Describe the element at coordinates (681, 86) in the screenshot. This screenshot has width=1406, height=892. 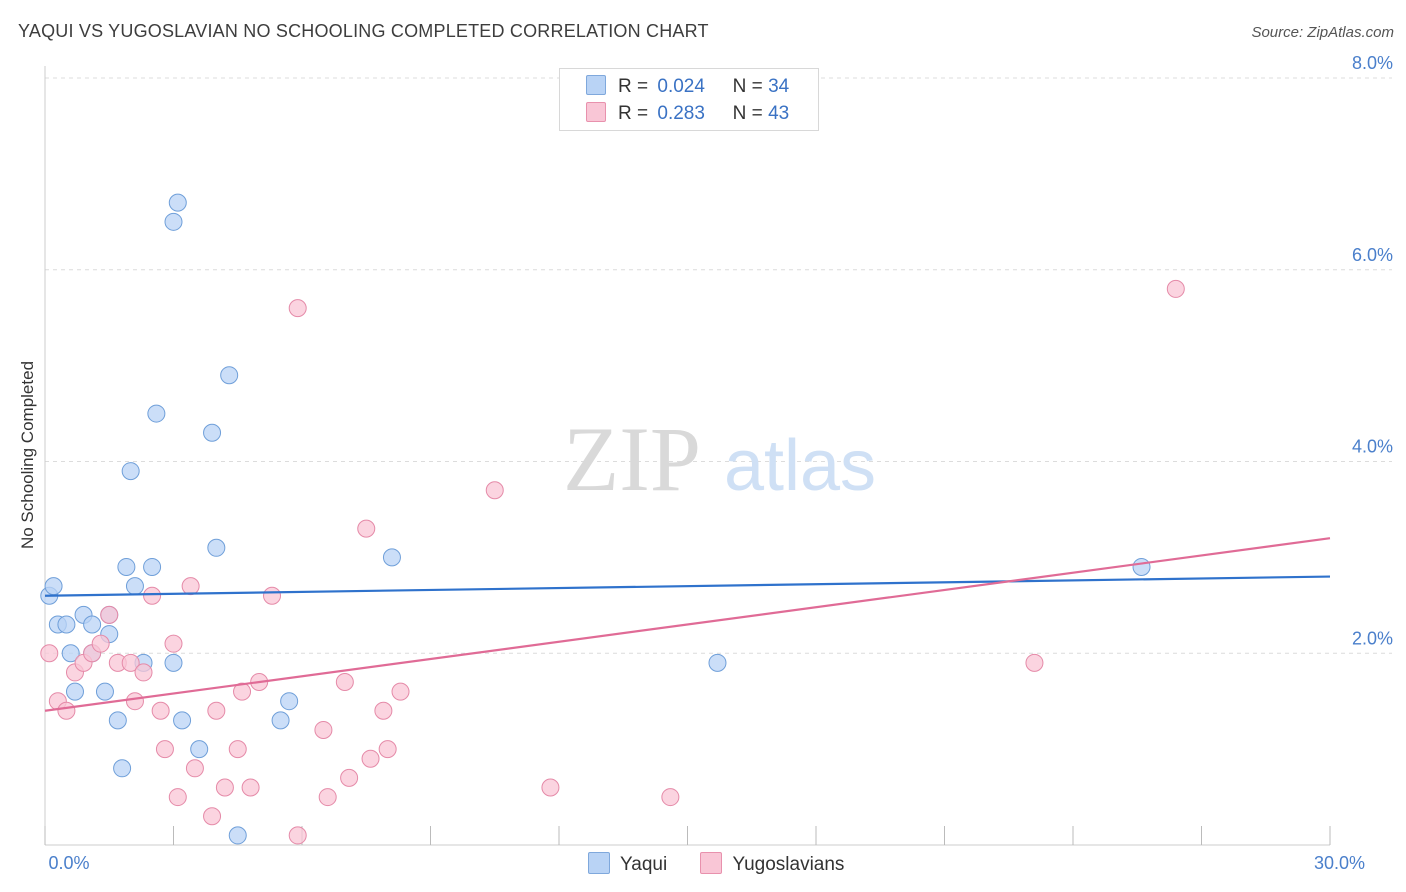
I see `legend-r-value: 0.024` at that location.